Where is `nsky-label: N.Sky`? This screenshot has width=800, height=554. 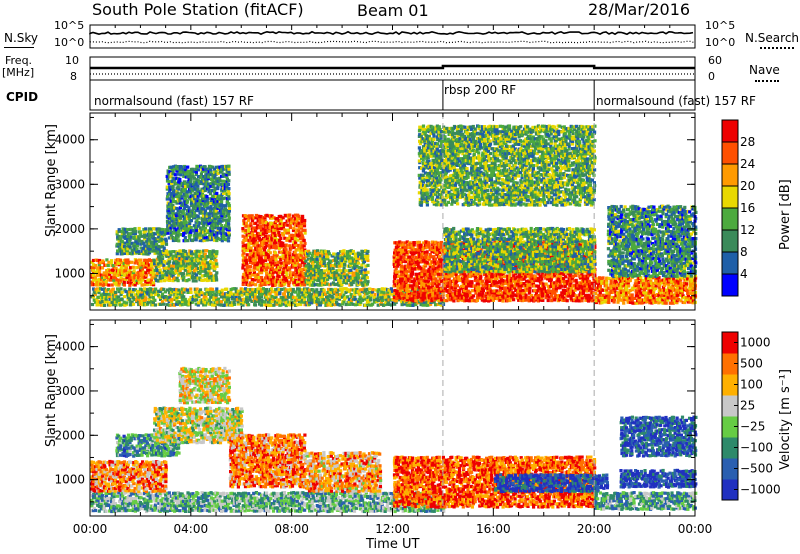
nsky-label: N.Sky is located at coordinates (21, 38).